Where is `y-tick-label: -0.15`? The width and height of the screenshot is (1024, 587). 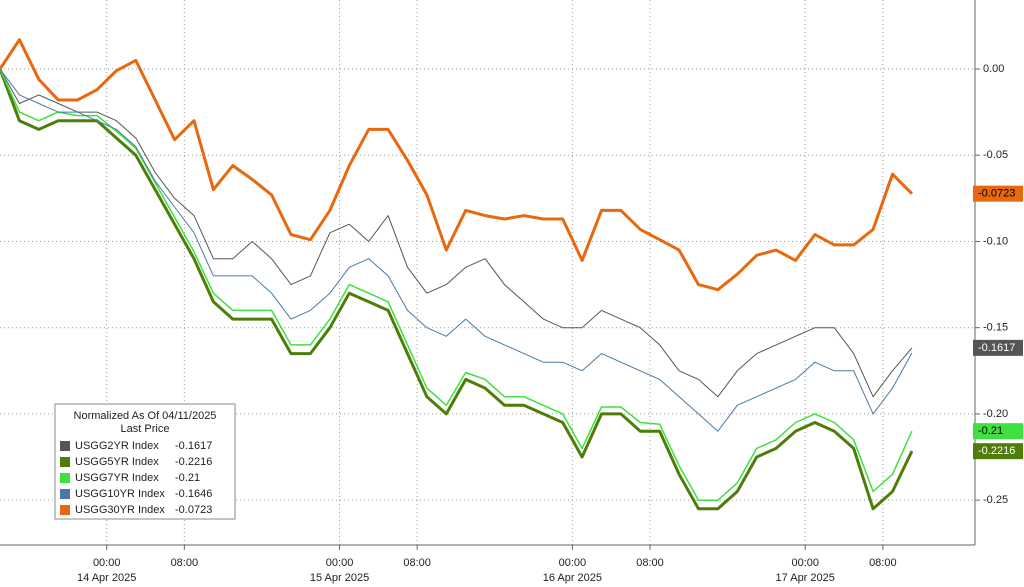 y-tick-label: -0.15 is located at coordinates (995, 328).